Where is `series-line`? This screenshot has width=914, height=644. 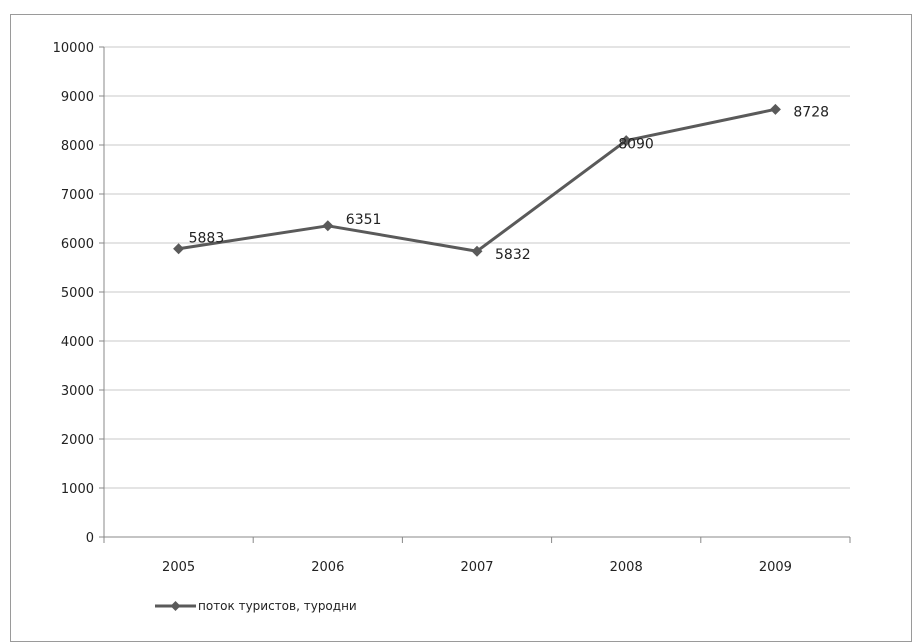 series-line is located at coordinates (477, 180).